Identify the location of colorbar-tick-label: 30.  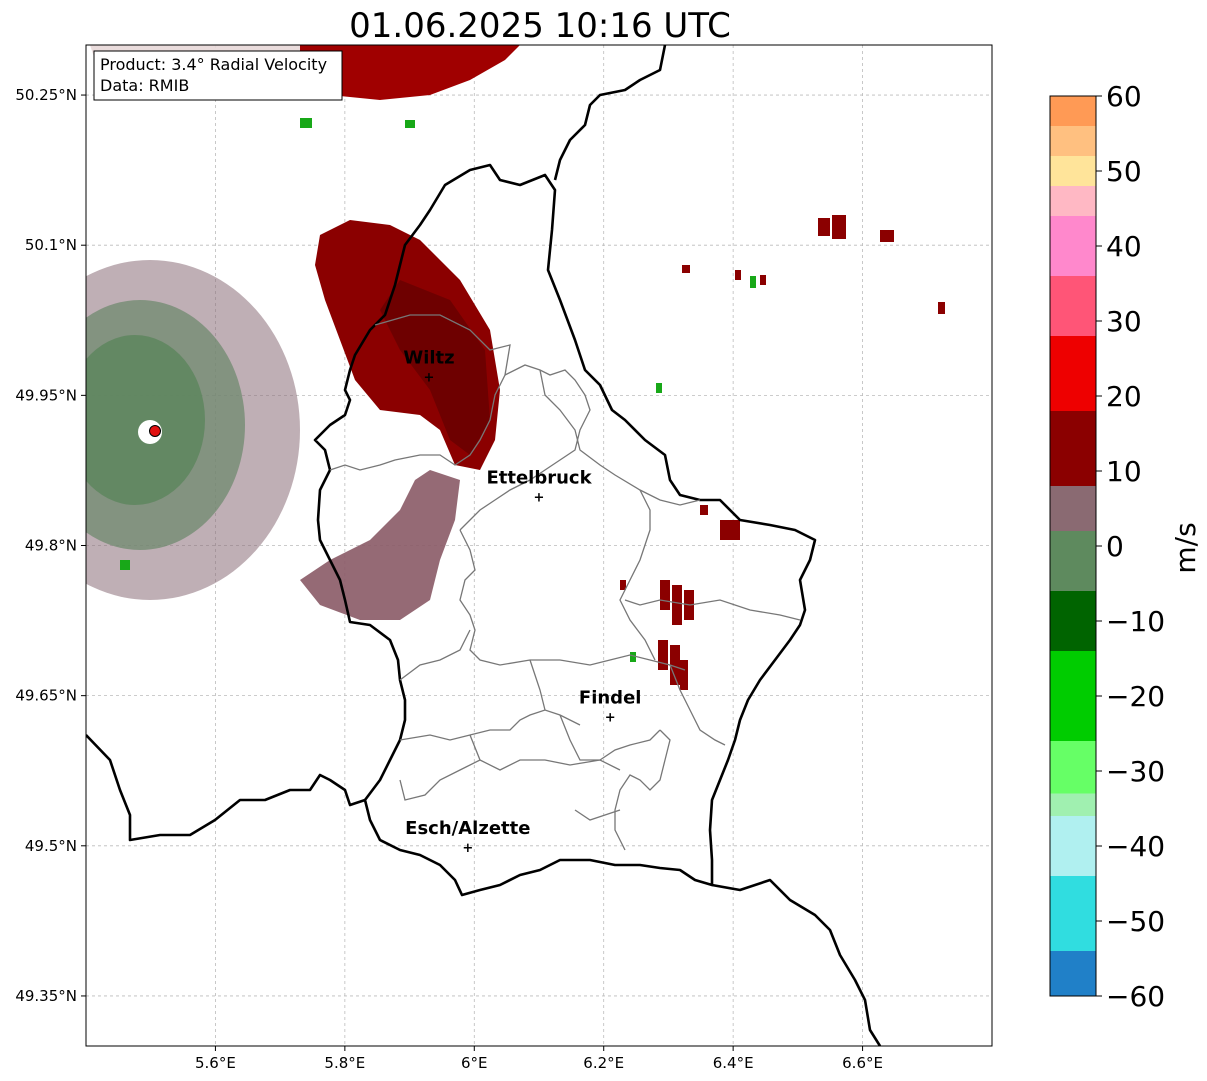
(1124, 321).